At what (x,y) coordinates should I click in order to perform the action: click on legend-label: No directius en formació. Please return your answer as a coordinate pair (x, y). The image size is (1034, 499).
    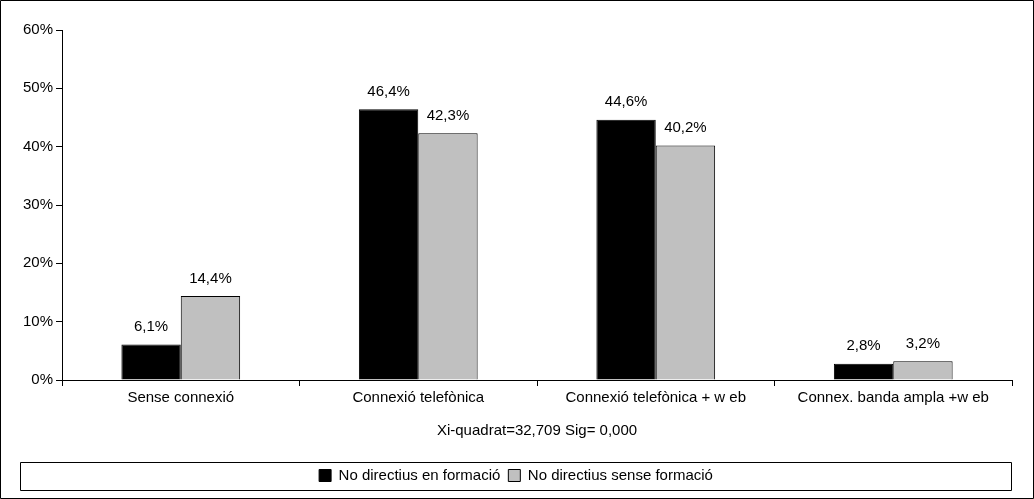
    Looking at the image, I should click on (419, 474).